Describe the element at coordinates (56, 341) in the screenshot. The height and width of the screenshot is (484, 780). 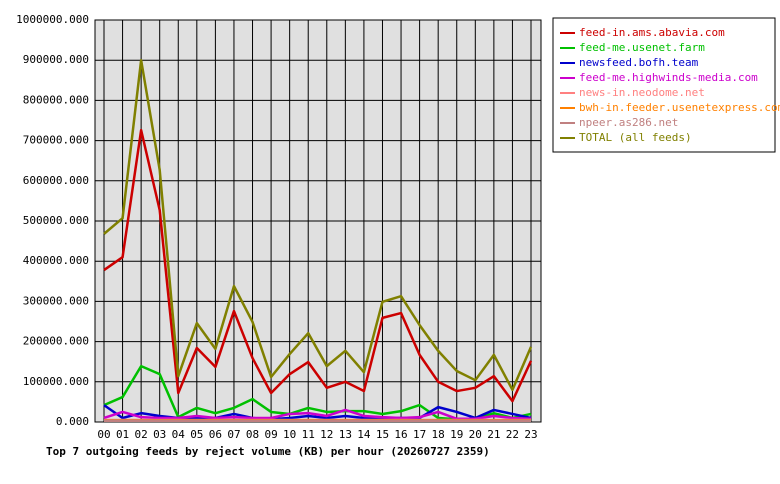
I see `y-tick-label: 200000.000` at that location.